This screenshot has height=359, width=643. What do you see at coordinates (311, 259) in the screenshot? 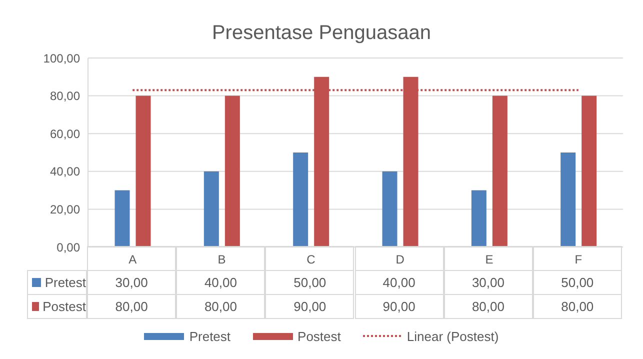
I see `x-tick-label: C` at bounding box center [311, 259].